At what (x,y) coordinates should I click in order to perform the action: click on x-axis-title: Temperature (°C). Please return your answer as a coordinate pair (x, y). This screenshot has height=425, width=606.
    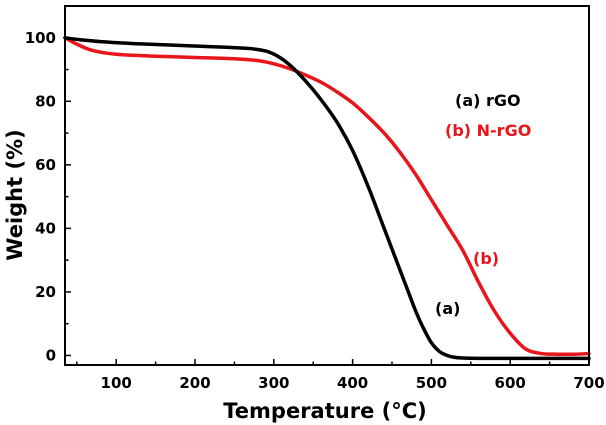
    Looking at the image, I should click on (324, 411).